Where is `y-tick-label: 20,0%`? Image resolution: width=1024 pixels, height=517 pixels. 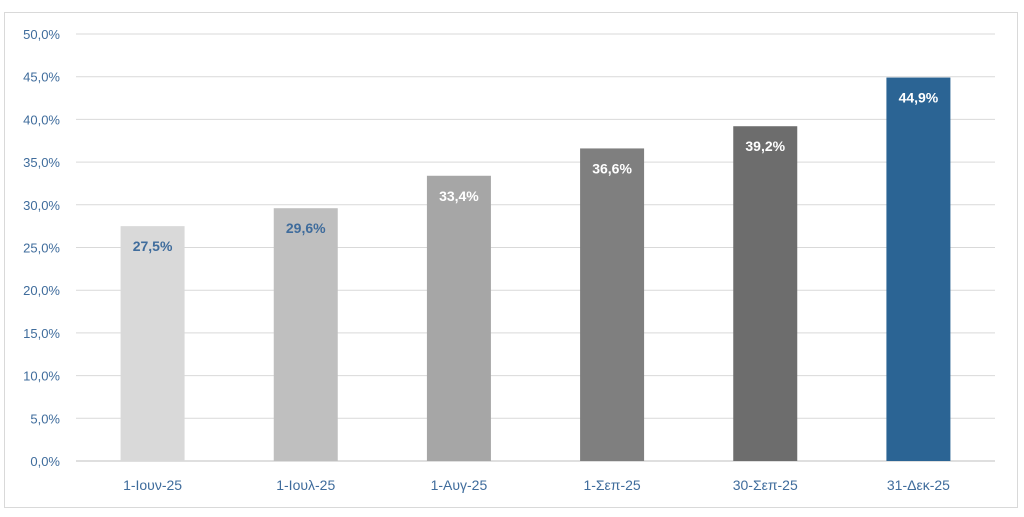
y-tick-label: 20,0% is located at coordinates (41, 290).